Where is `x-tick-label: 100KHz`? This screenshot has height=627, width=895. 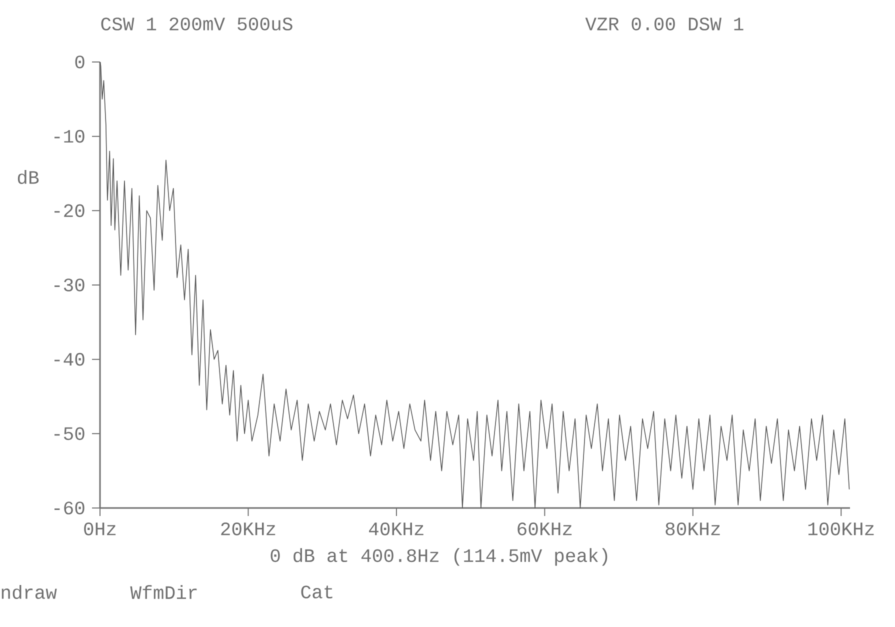 x-tick-label: 100KHz is located at coordinates (841, 529).